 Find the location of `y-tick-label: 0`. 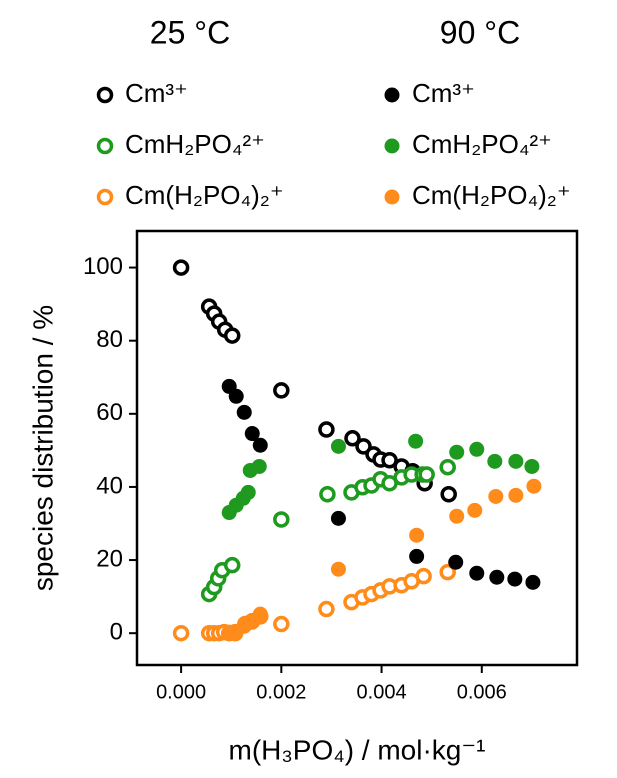

y-tick-label: 0 is located at coordinates (116, 632).